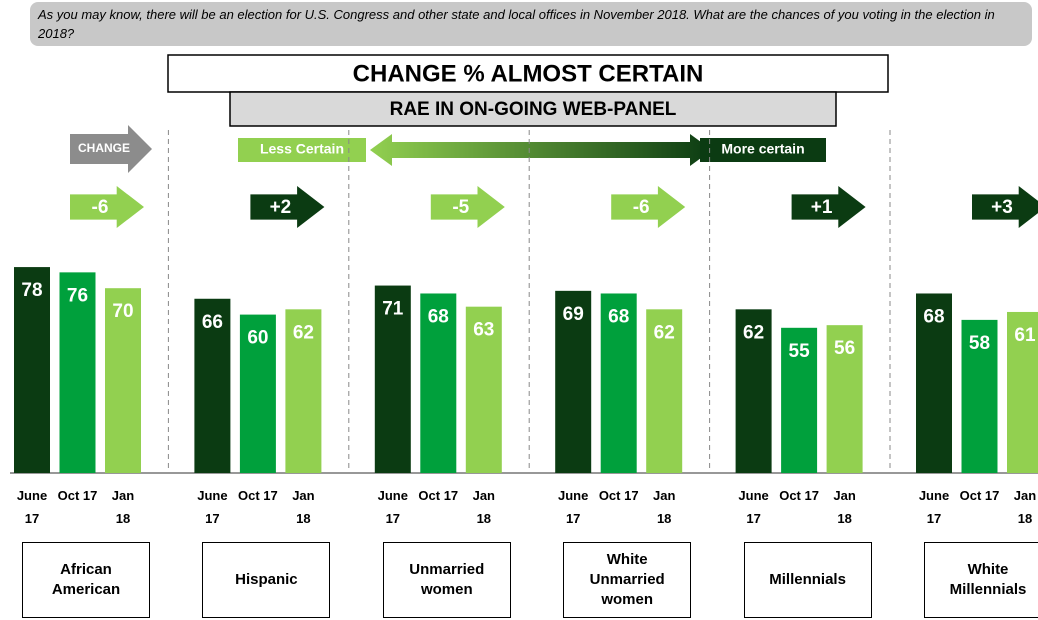  I want to click on group-label: Millennials, so click(807, 580).